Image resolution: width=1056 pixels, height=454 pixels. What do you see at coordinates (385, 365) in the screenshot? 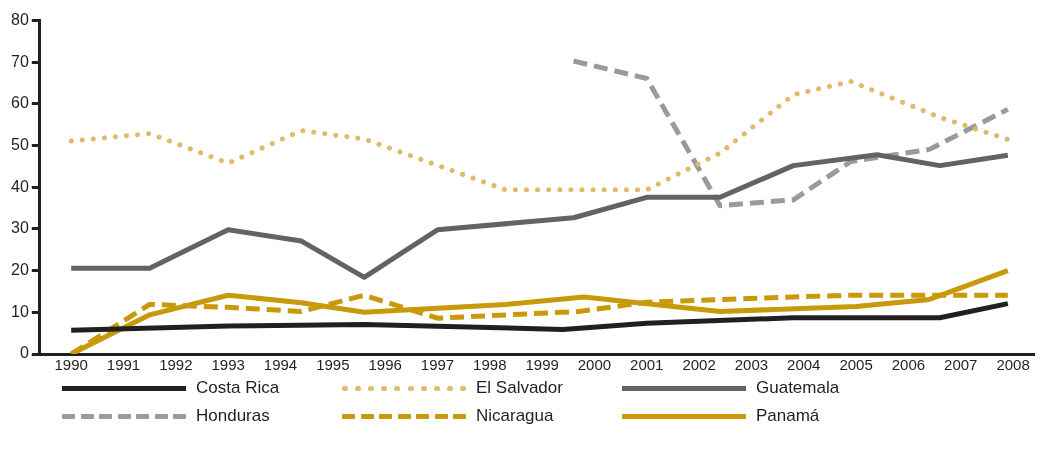
I see `x-tick-label: 1996` at bounding box center [385, 365].